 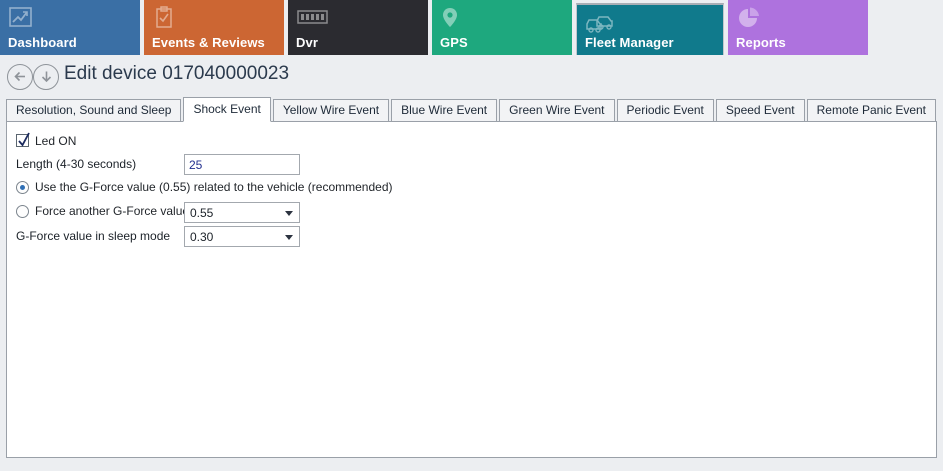 What do you see at coordinates (629, 42) in the screenshot?
I see `nav-tile-label: Fleet Manager` at bounding box center [629, 42].